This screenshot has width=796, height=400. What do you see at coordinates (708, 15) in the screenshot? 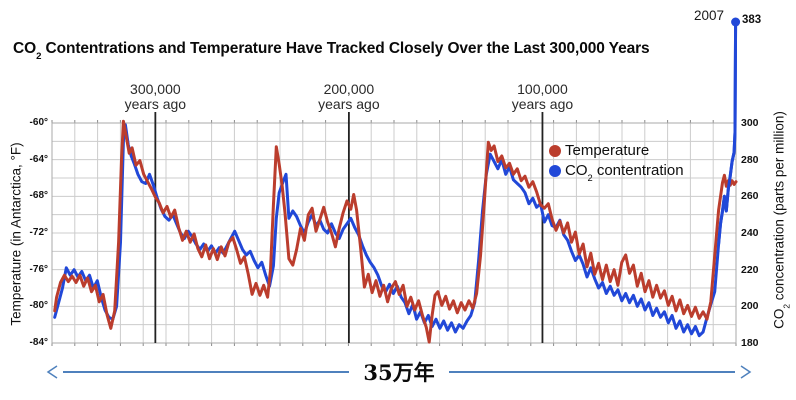
I see `annotation-year-label: 2007` at bounding box center [708, 15].